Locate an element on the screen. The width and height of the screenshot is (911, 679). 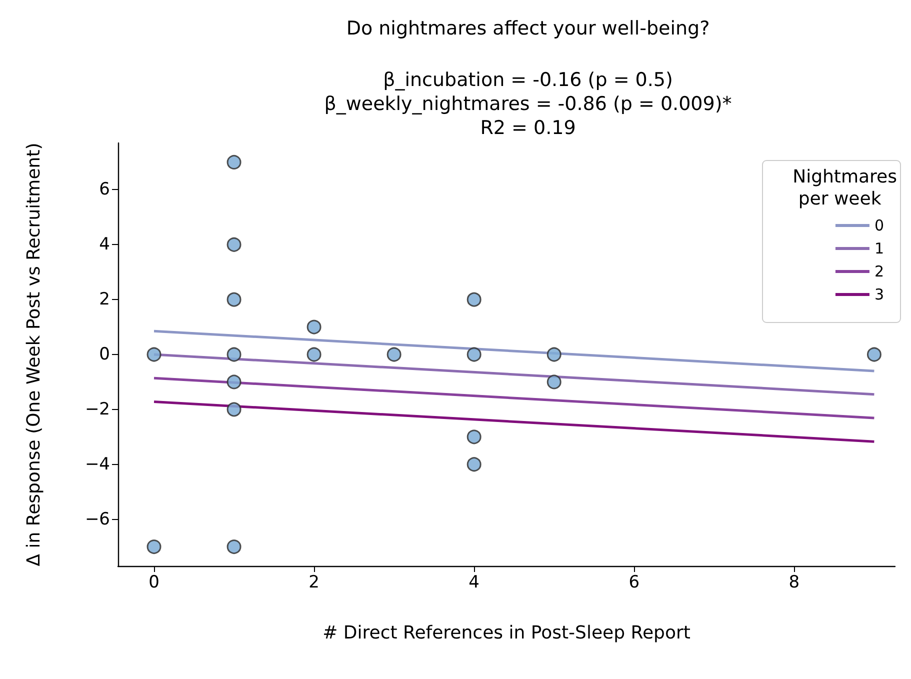
x-tick-label: 2 is located at coordinates (314, 582).